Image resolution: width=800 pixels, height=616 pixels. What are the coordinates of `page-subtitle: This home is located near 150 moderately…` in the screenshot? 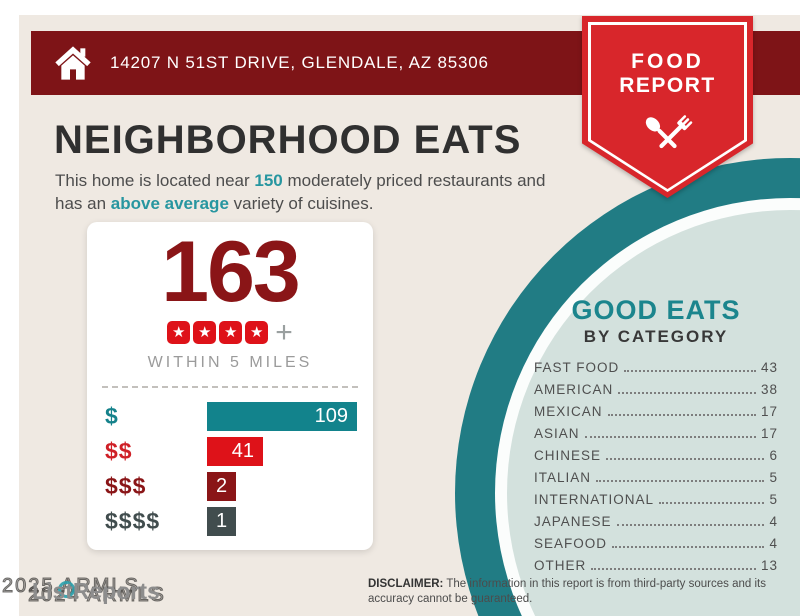 It's located at (325, 192).